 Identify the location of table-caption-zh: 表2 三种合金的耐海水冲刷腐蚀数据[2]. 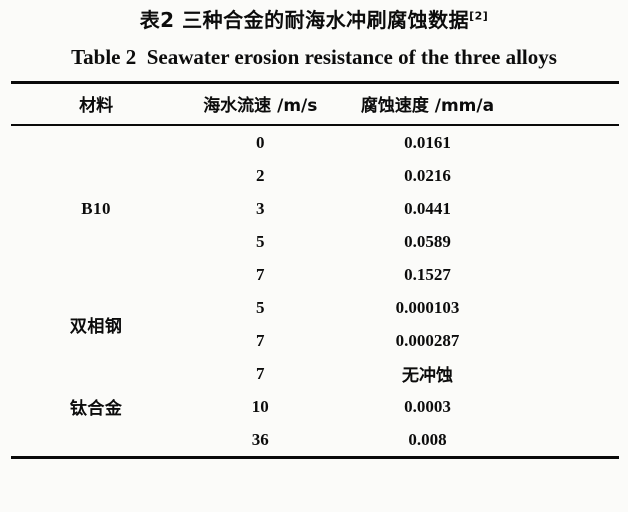
(314, 20).